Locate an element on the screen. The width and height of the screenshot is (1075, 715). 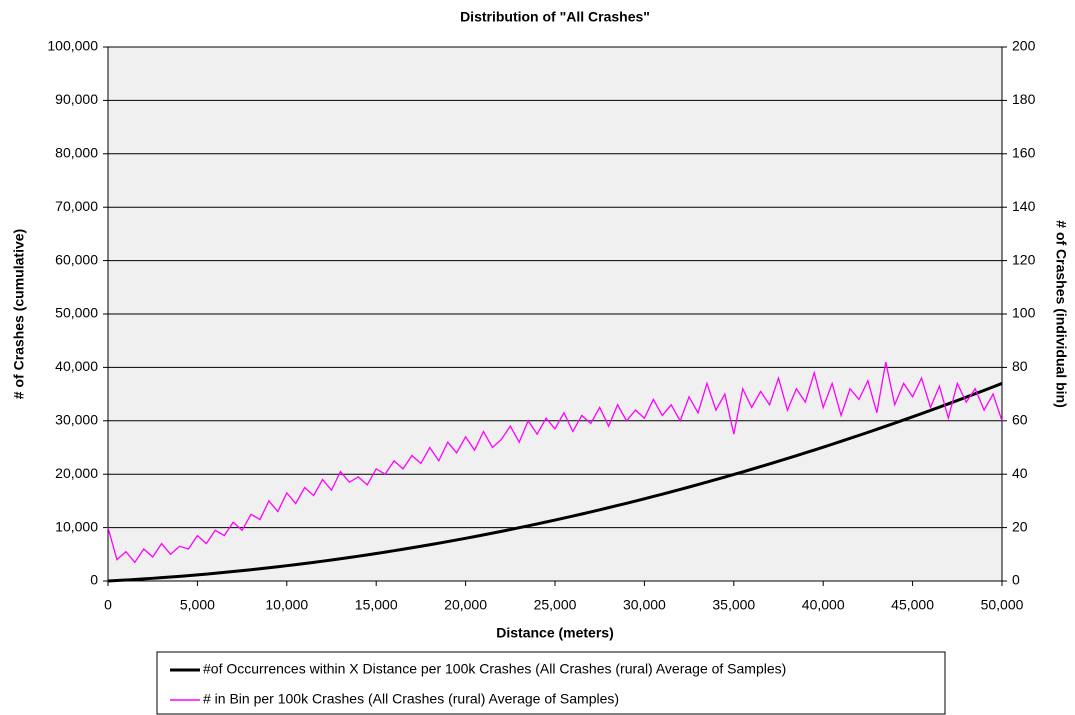
y2-tick-label: 20 is located at coordinates (1020, 526).